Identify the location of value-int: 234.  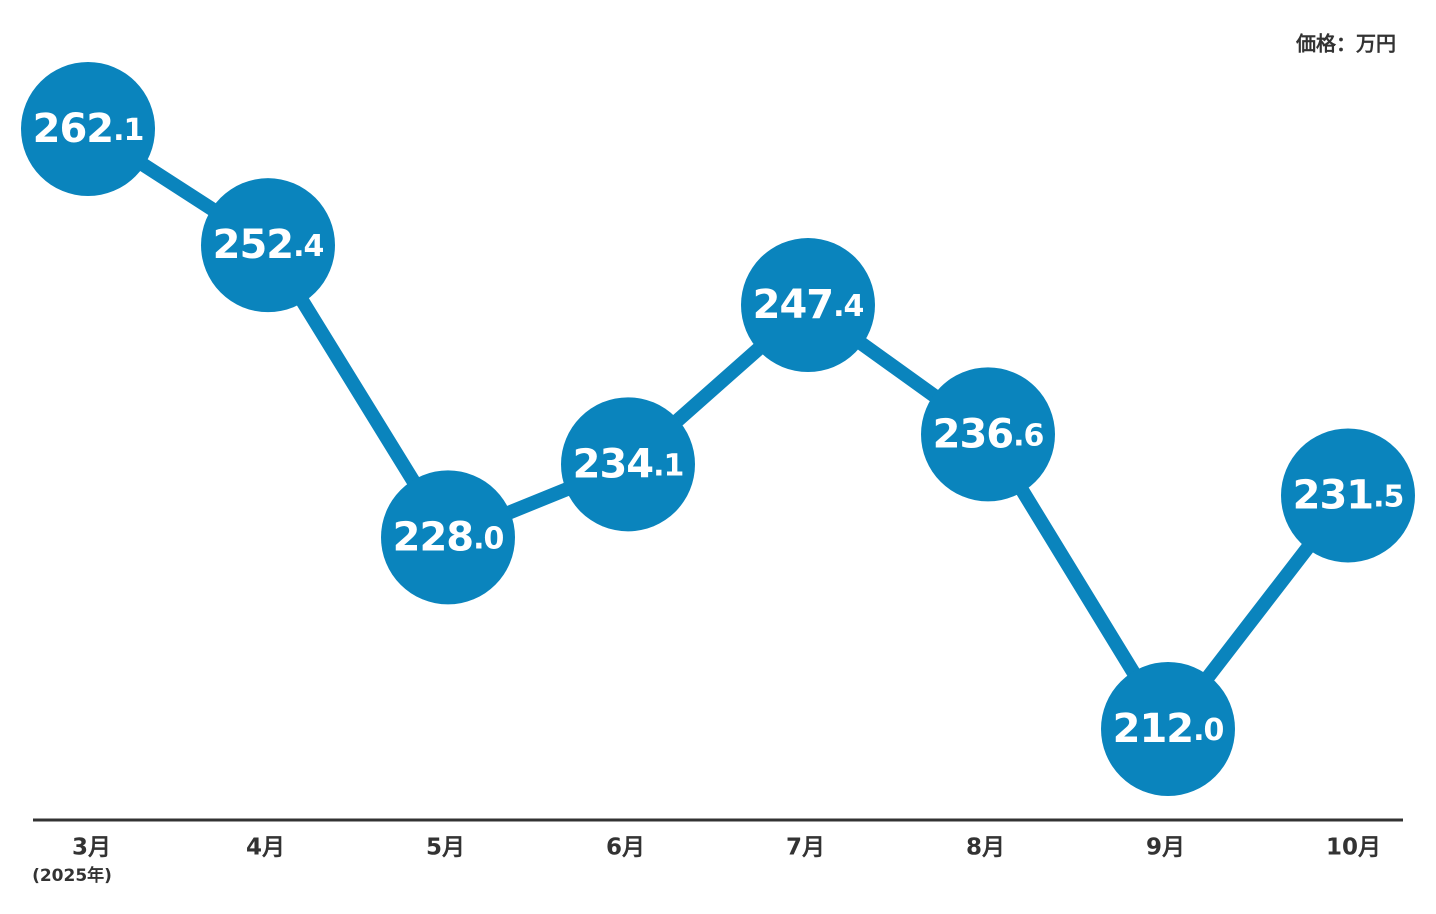
(613, 464).